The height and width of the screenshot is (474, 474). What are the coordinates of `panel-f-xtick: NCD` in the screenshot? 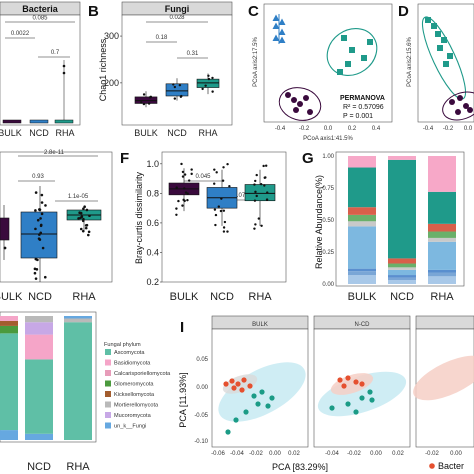 It's located at (222, 297).